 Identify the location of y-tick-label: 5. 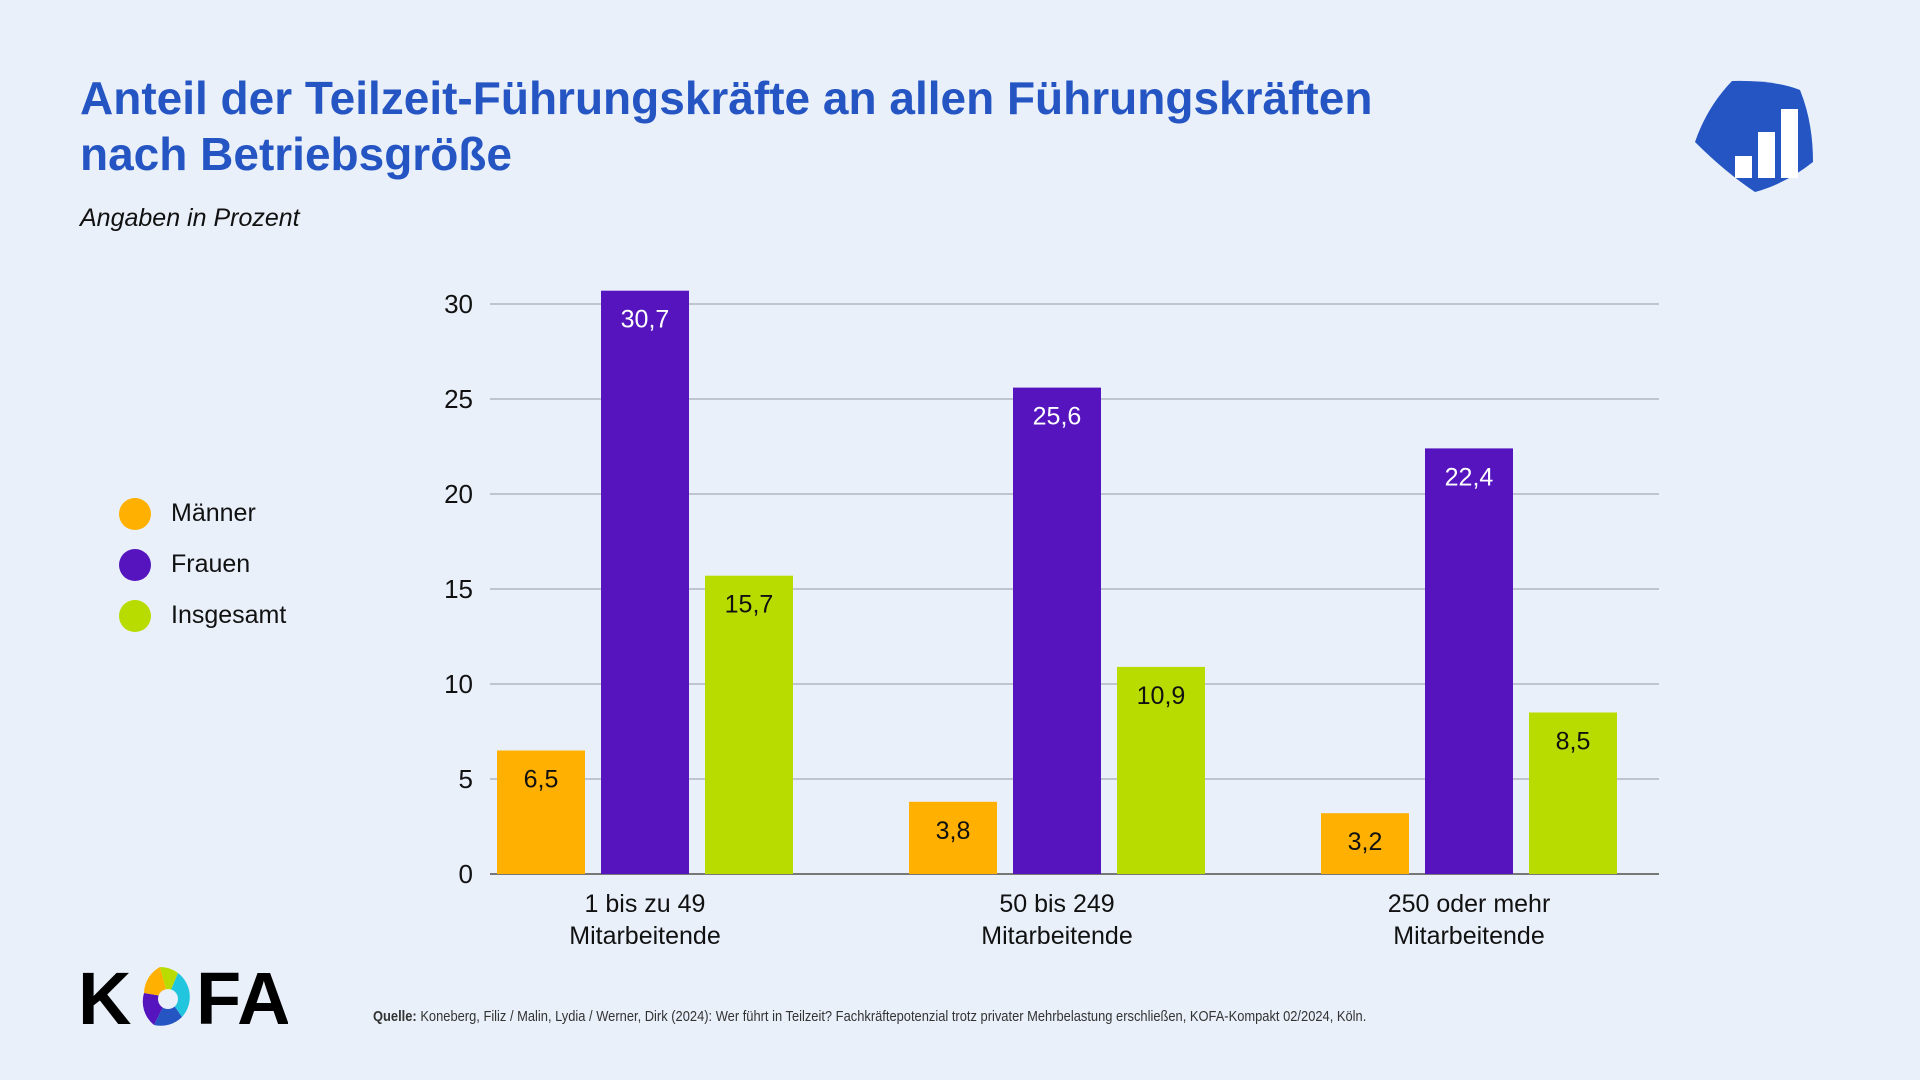
(466, 779).